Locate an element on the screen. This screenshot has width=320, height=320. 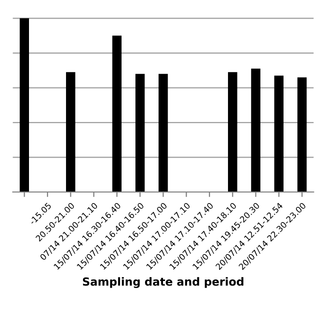
x-axis-title: Sampling date and period is located at coordinates (163, 282).